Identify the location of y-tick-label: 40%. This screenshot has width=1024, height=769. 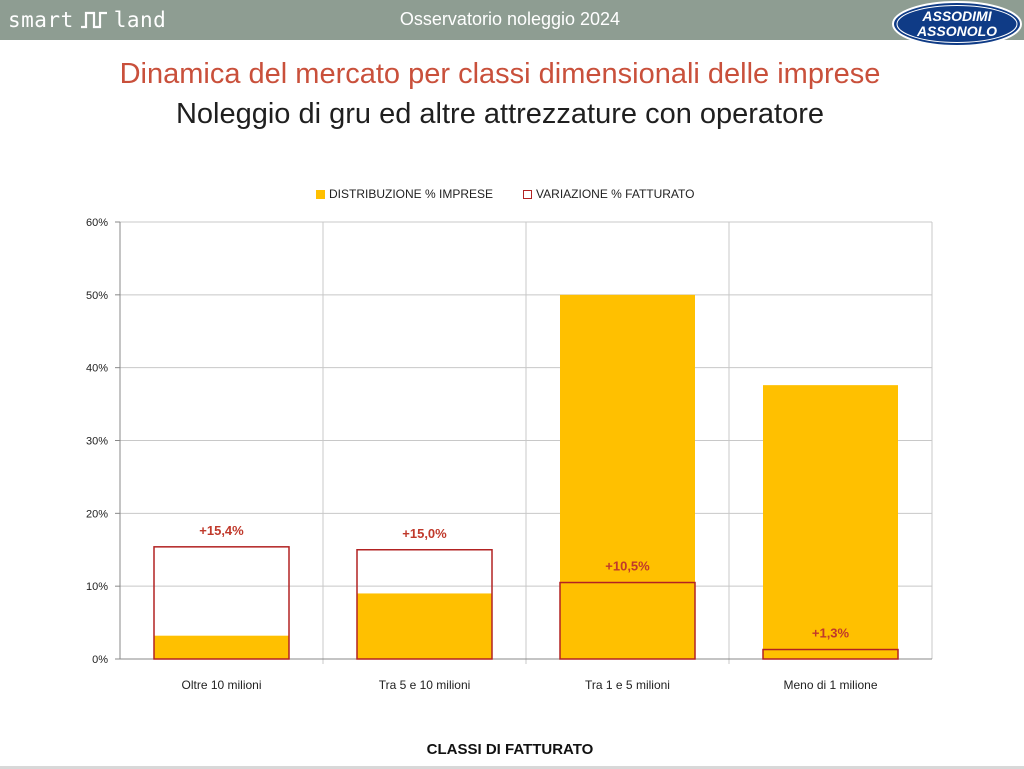
(97, 369).